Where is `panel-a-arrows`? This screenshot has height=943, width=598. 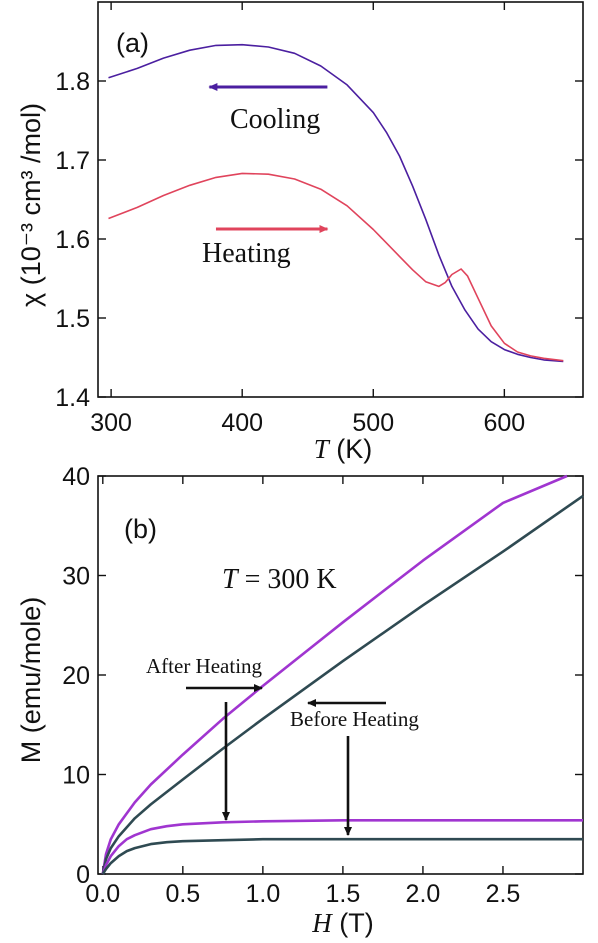
panel-a-arrows is located at coordinates (268, 158).